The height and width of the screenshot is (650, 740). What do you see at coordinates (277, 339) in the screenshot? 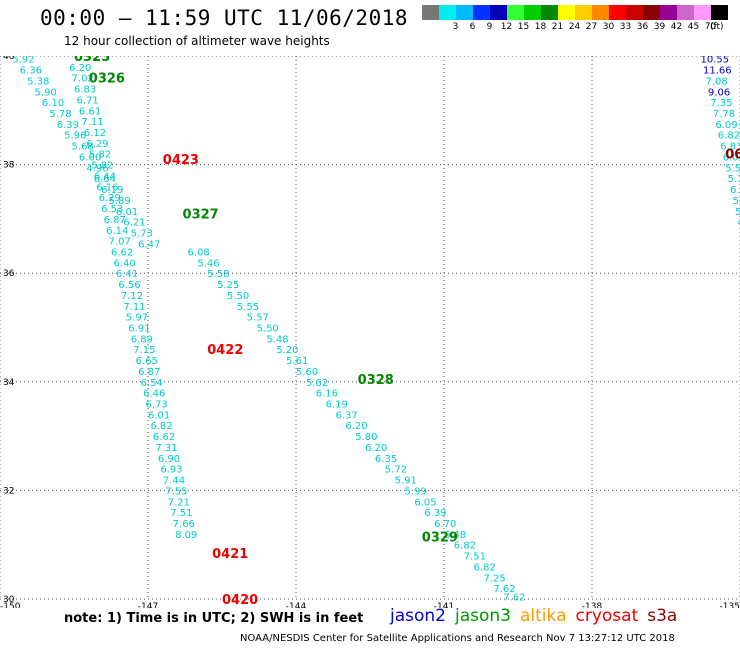
I see `swh-value: 5.48` at bounding box center [277, 339].